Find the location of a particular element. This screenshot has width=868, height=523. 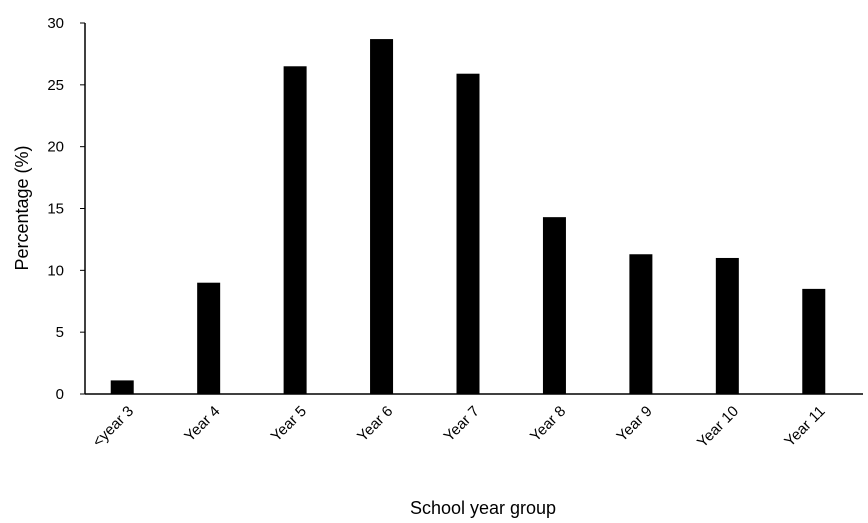

x-tick-label: Year 10 is located at coordinates (718, 427).